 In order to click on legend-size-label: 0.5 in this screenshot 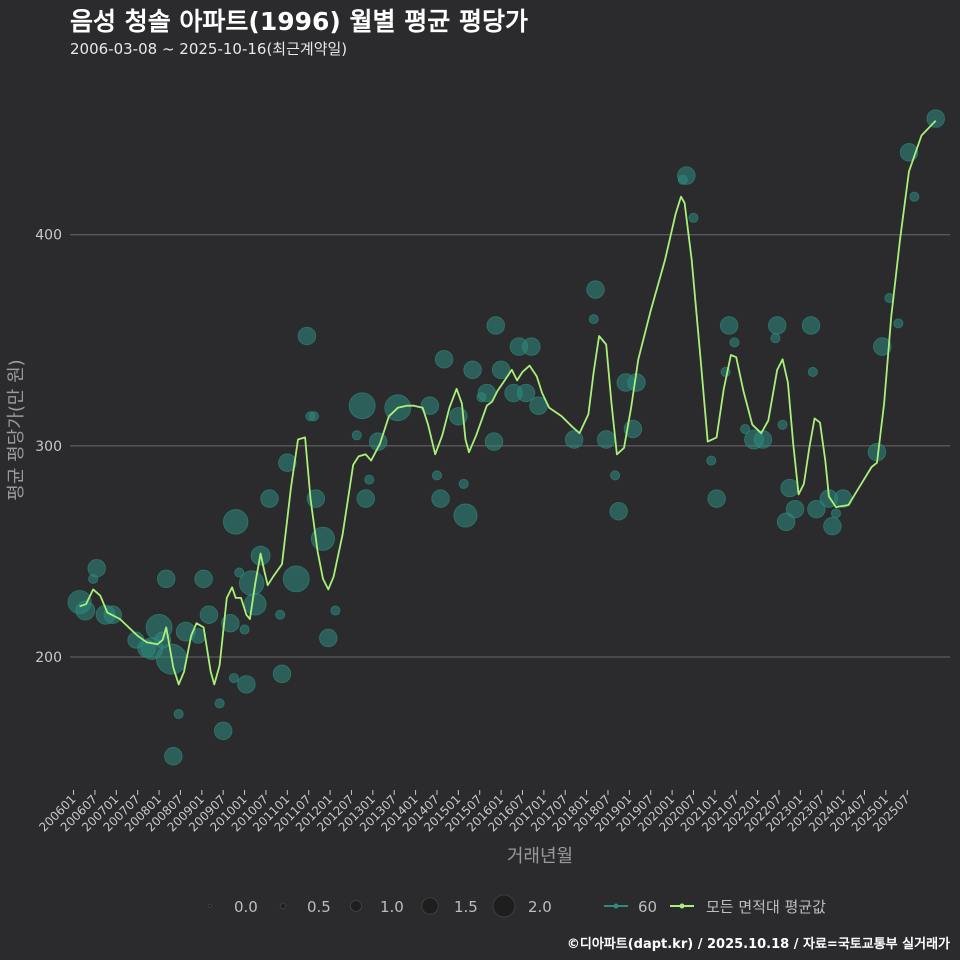, I will do `click(319, 907)`.